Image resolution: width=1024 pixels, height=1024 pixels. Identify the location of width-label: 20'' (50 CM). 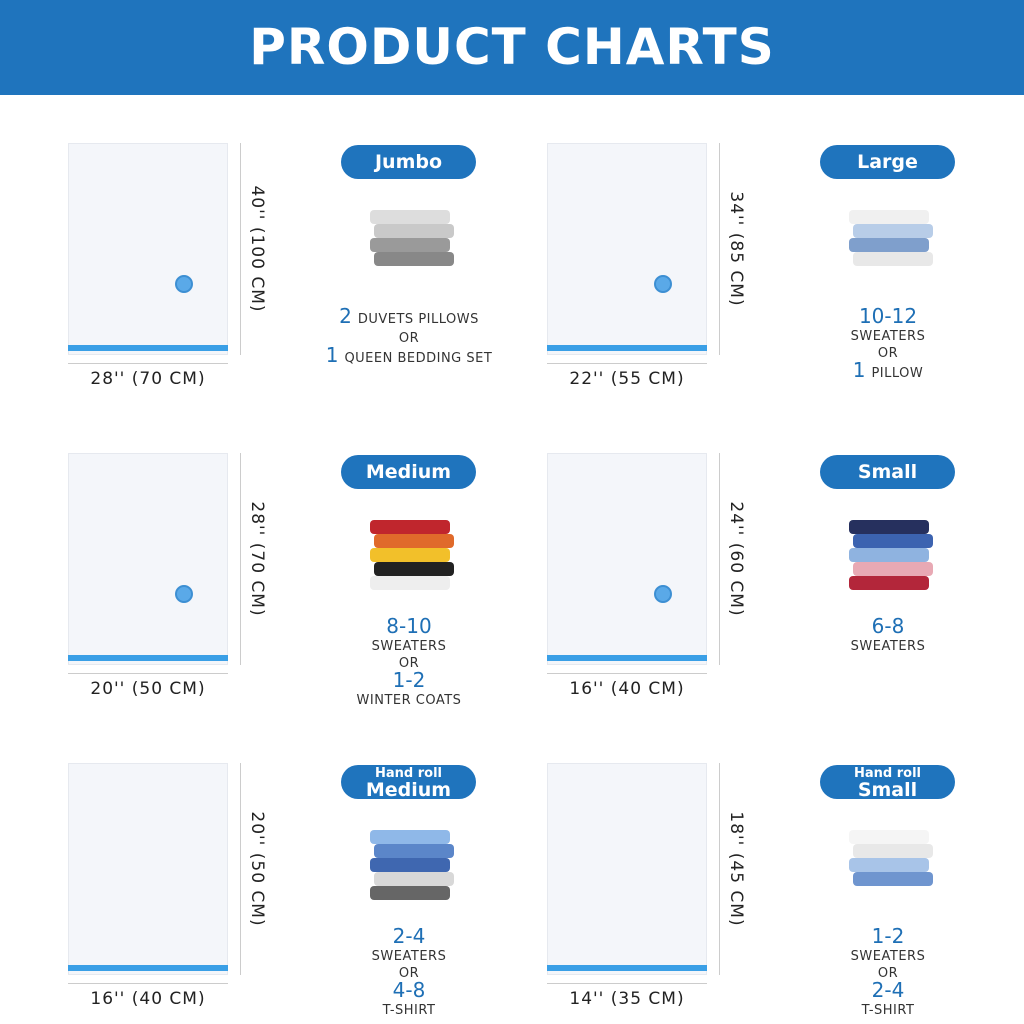
(148, 689).